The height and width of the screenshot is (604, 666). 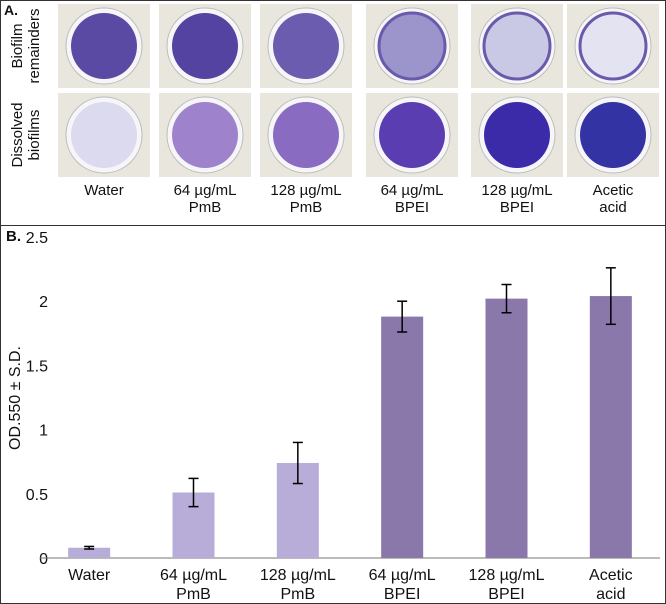 What do you see at coordinates (412, 199) in the screenshot?
I see `column-label: 64 µg/mL BPEI` at bounding box center [412, 199].